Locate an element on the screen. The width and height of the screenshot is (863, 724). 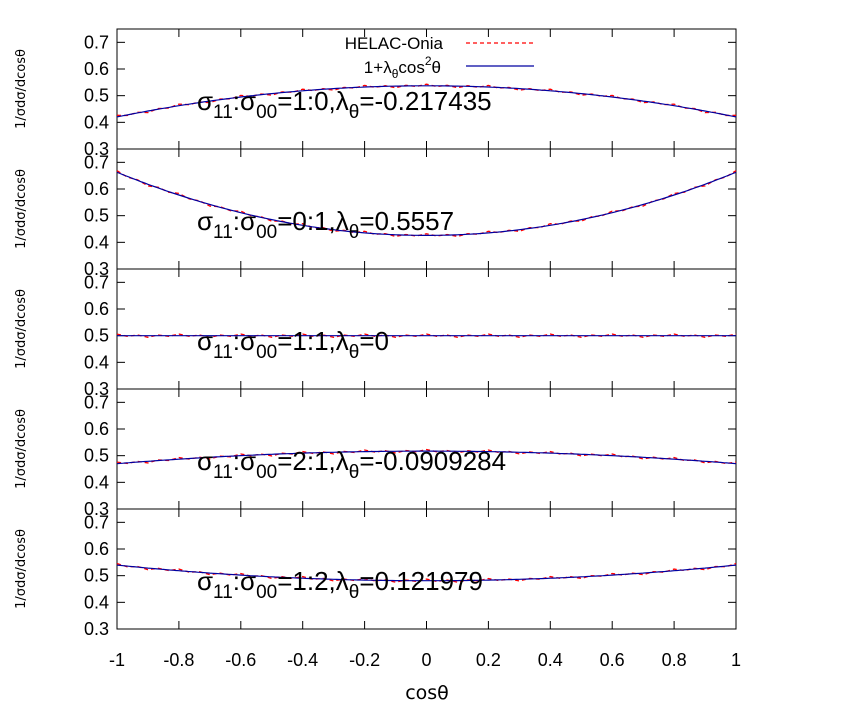
annotation-val: =0.121979 is located at coordinates (421, 581).